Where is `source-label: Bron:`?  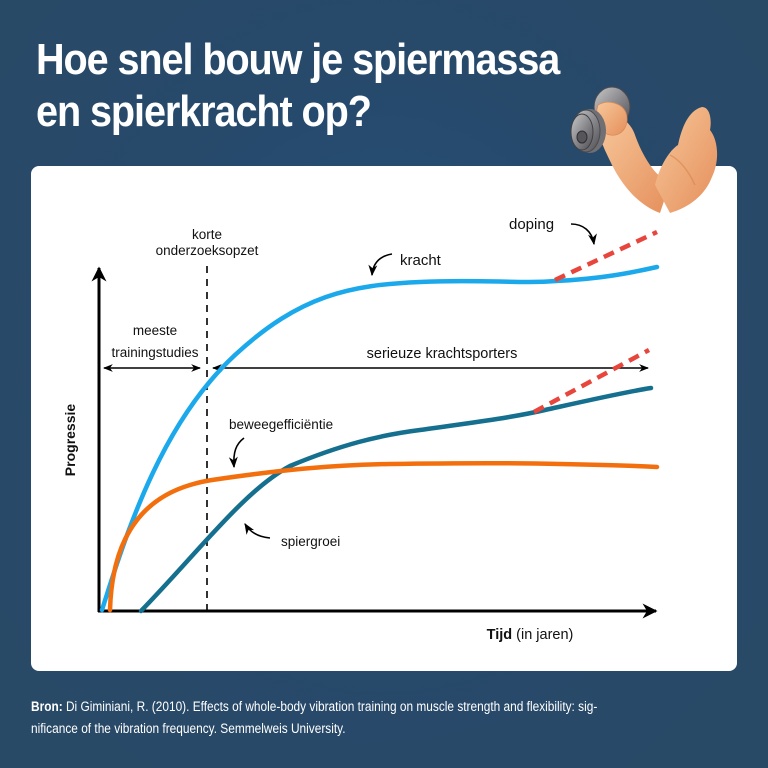 source-label: Bron: is located at coordinates (47, 706).